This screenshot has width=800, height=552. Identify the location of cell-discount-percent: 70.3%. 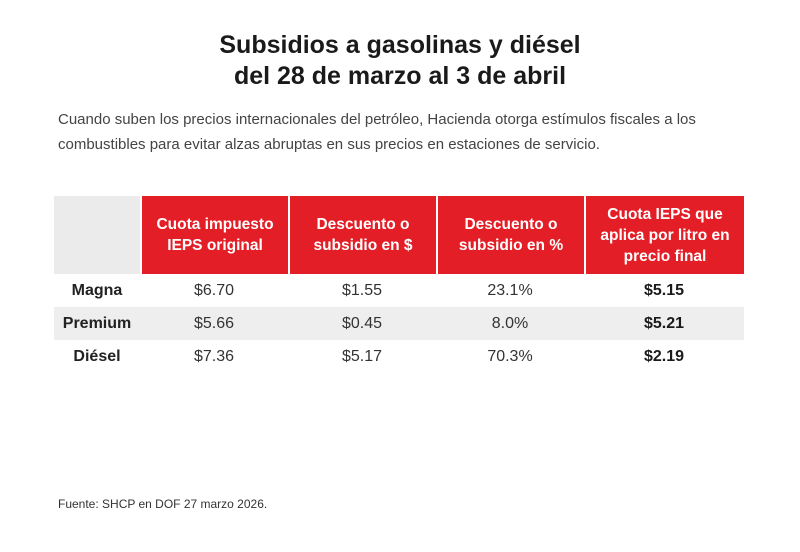
(510, 356).